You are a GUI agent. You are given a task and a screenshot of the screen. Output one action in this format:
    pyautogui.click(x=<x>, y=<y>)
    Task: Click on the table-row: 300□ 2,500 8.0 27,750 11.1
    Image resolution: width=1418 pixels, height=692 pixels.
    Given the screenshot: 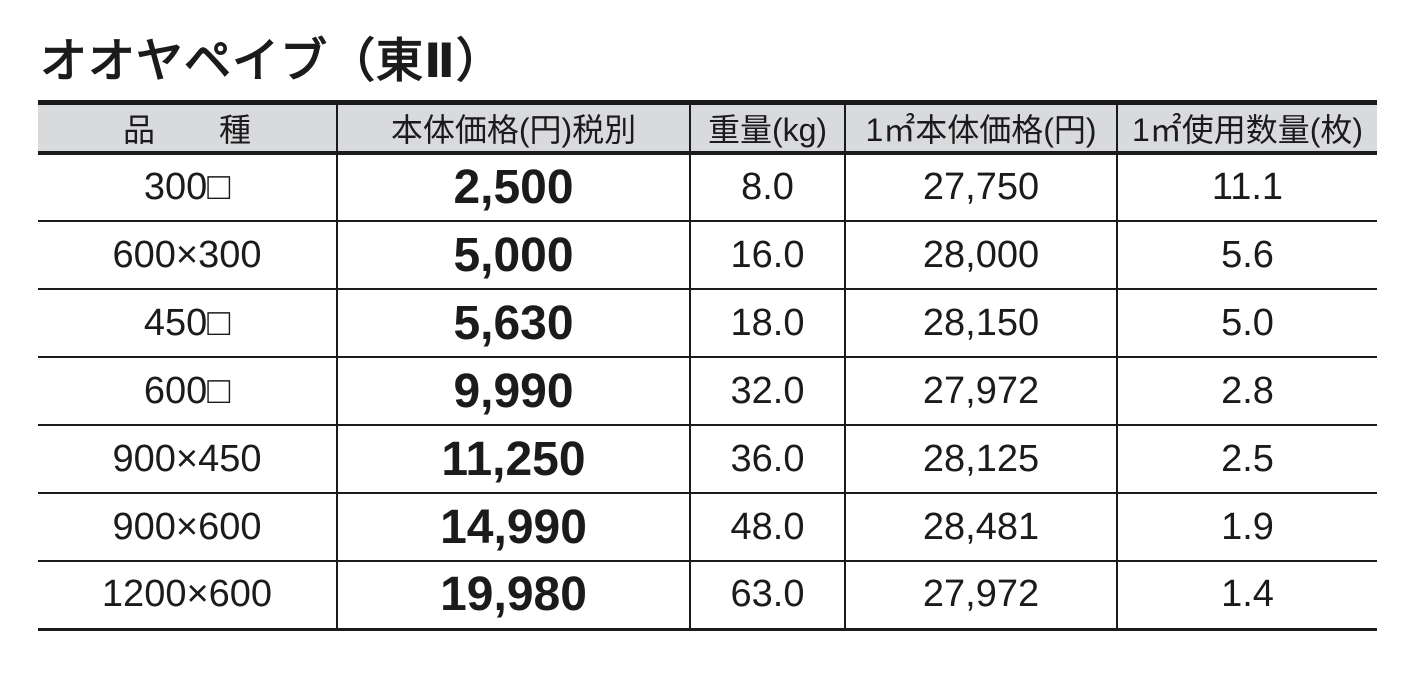 What is the action you would take?
    pyautogui.click(x=707, y=187)
    